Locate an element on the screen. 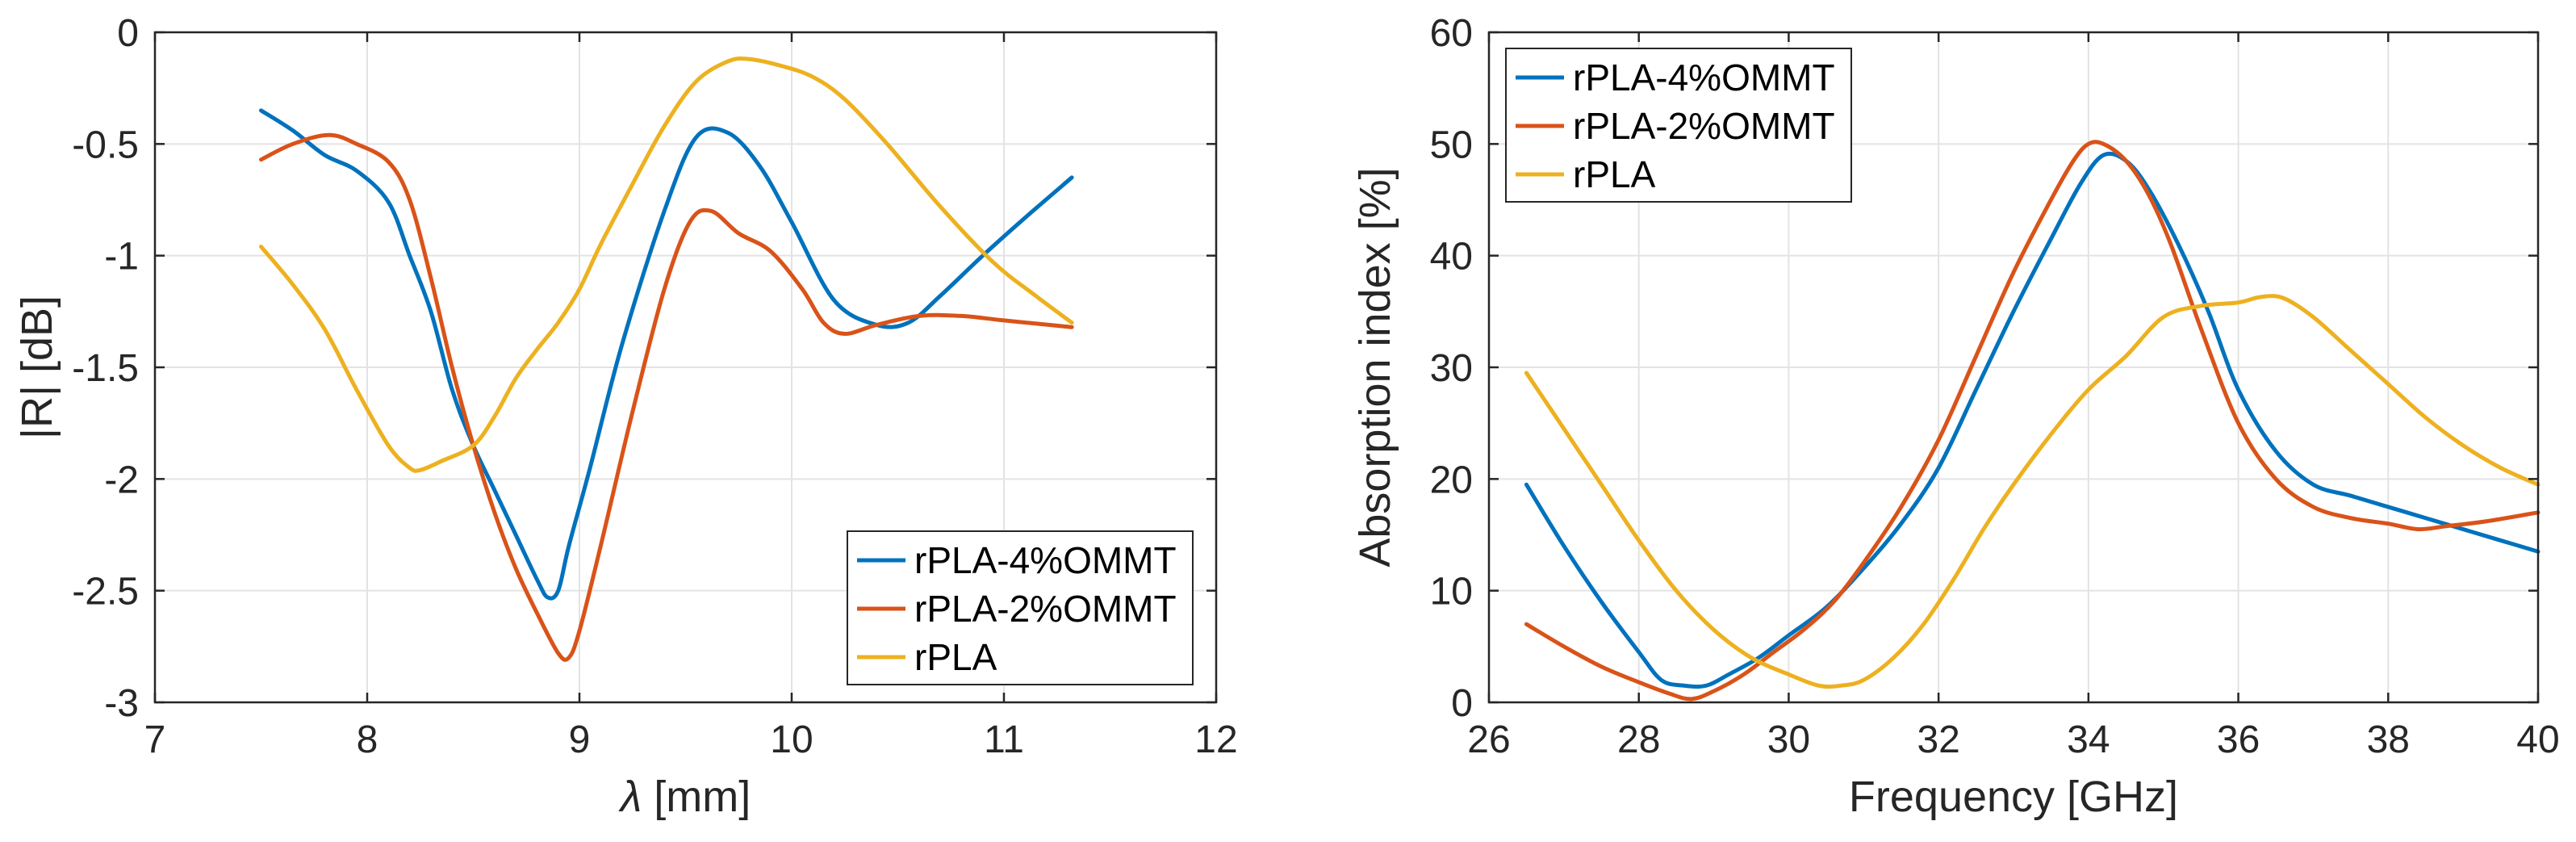  absorption-legend-label-4pct: rPLA-4%OMMT is located at coordinates (1704, 77).